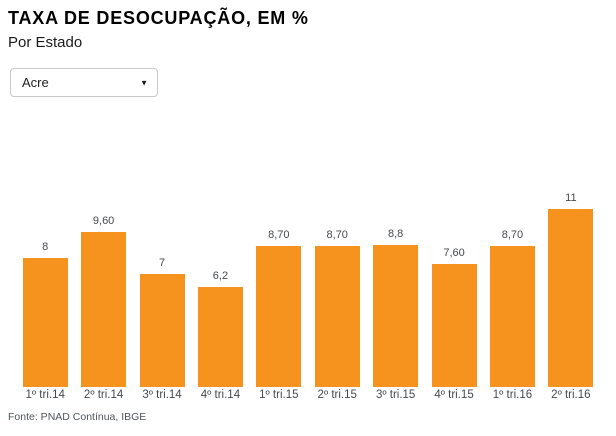 Image resolution: width=616 pixels, height=436 pixels. I want to click on bar-value-label: 8, so click(45, 247).